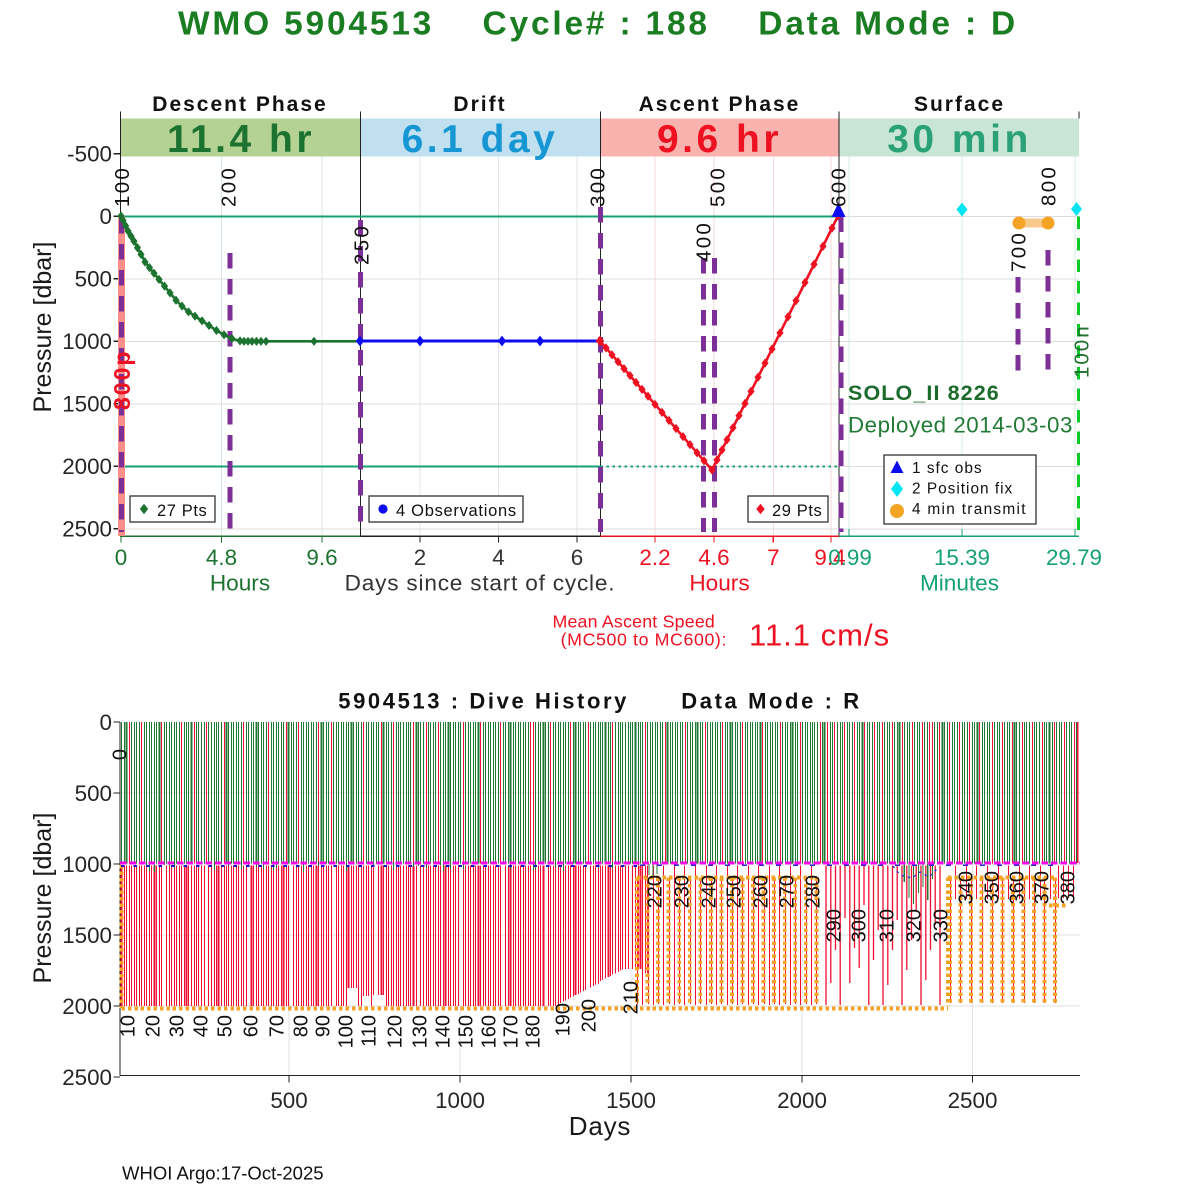 The height and width of the screenshot is (1200, 1200). Describe the element at coordinates (600, 701) in the screenshot. I see `svg-text:5904513 : Dive History Da: 5904513 : Dive History Data Mode : R` at that location.